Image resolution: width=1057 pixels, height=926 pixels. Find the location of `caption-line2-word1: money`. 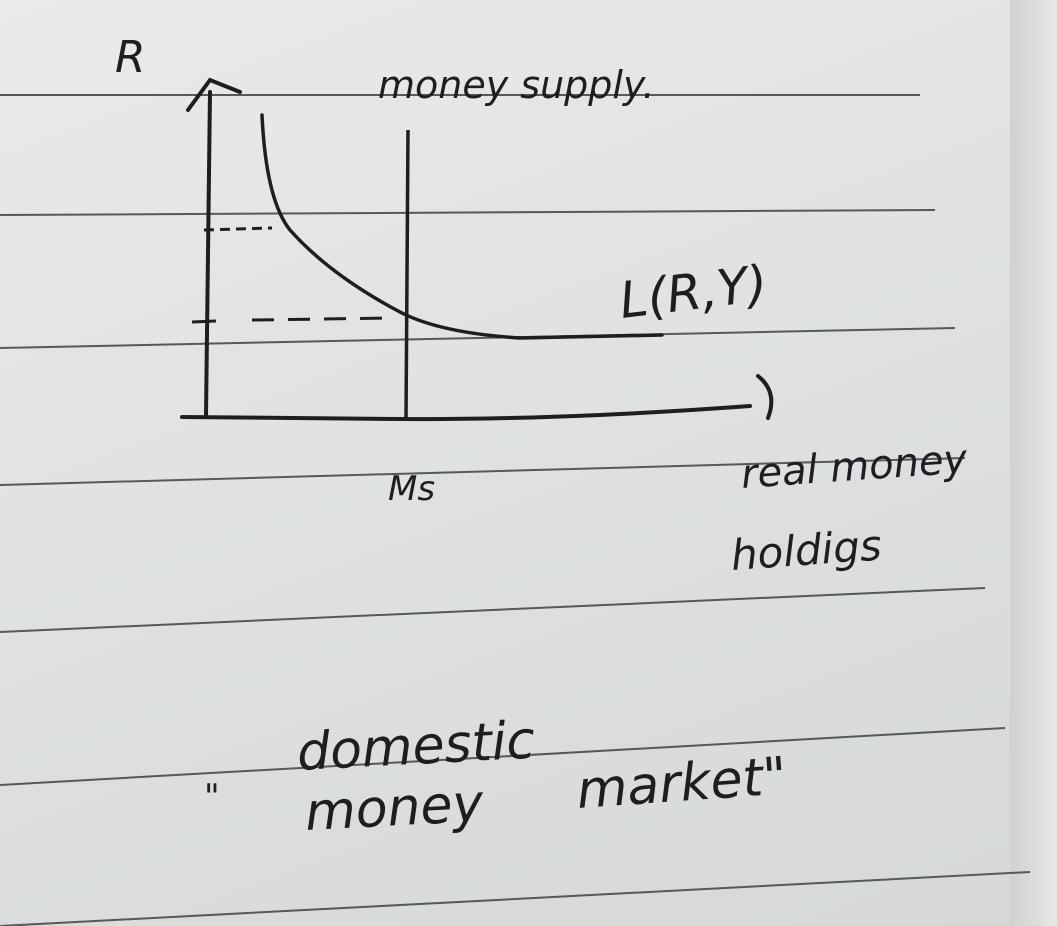

caption-line2-word1: money is located at coordinates (395, 808).